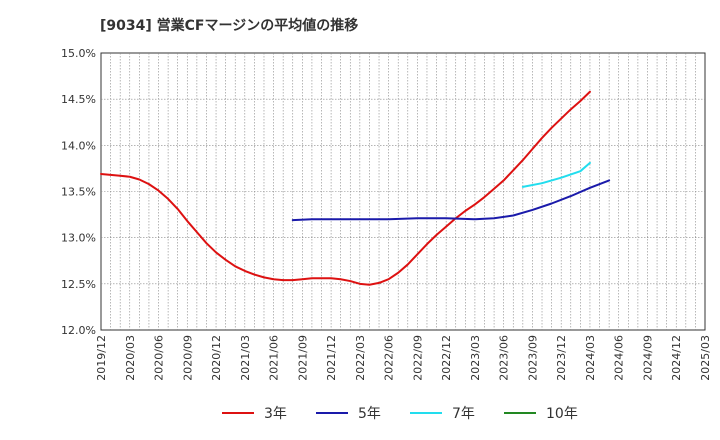 This screenshot has height=440, width=720. What do you see at coordinates (78, 238) in the screenshot?
I see `y-tick-label: 13.0%` at bounding box center [78, 238].